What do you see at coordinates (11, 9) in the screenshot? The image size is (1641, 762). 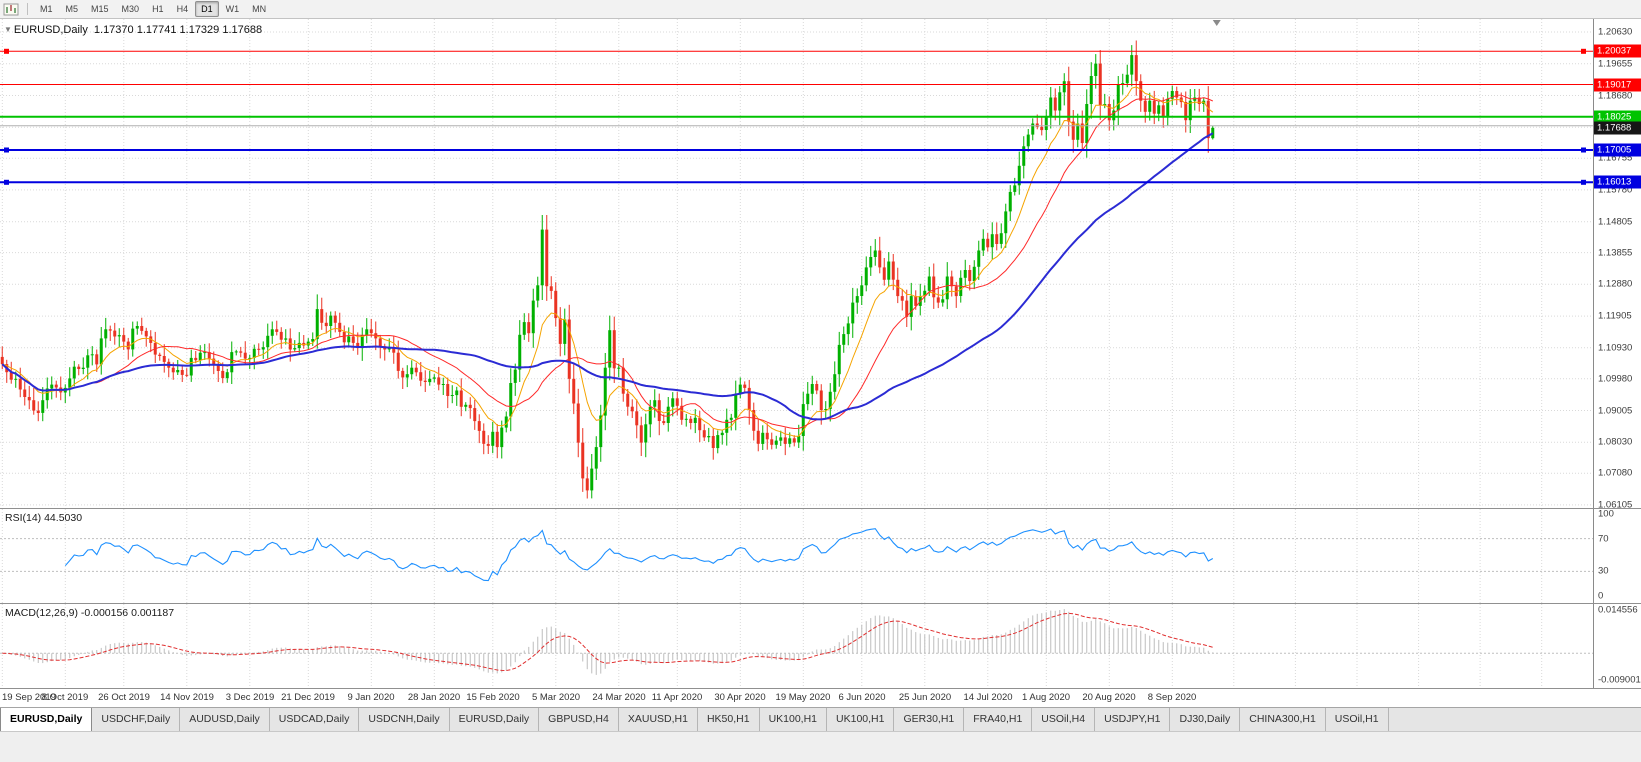 I see `candlestick-chart-icon` at bounding box center [11, 9].